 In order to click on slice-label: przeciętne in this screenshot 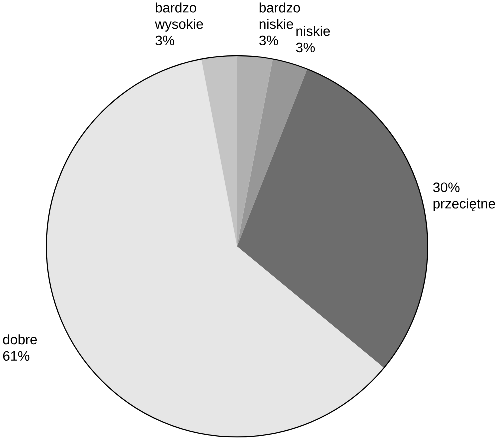, I will do `click(465, 205)`.